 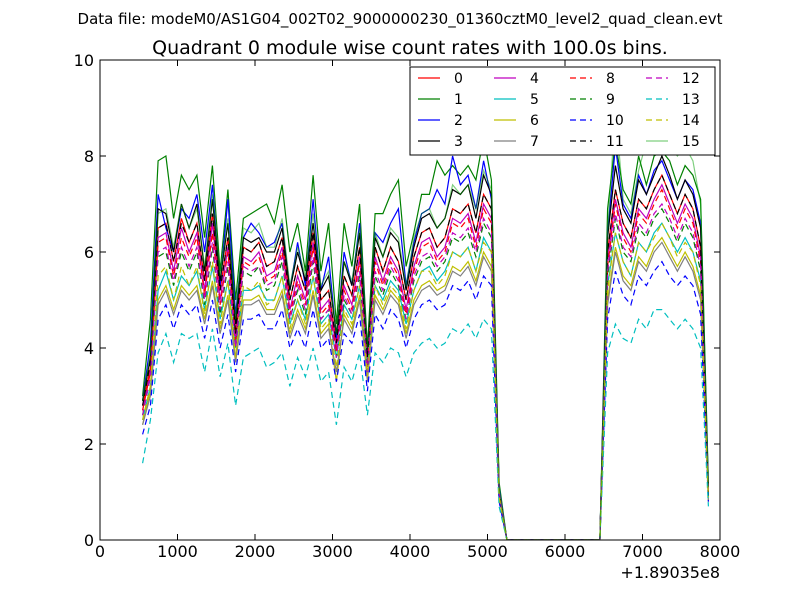 I want to click on legend-label-8: 8, so click(x=610, y=79).